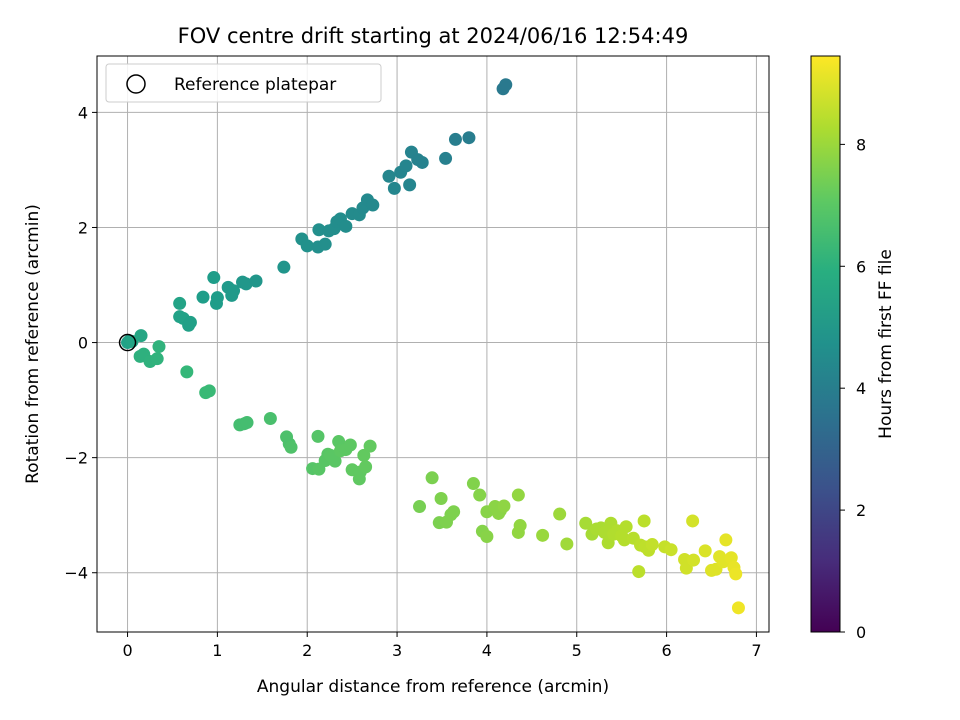 This screenshot has height=720, width=960. I want to click on x-tick-label: 3, so click(397, 650).